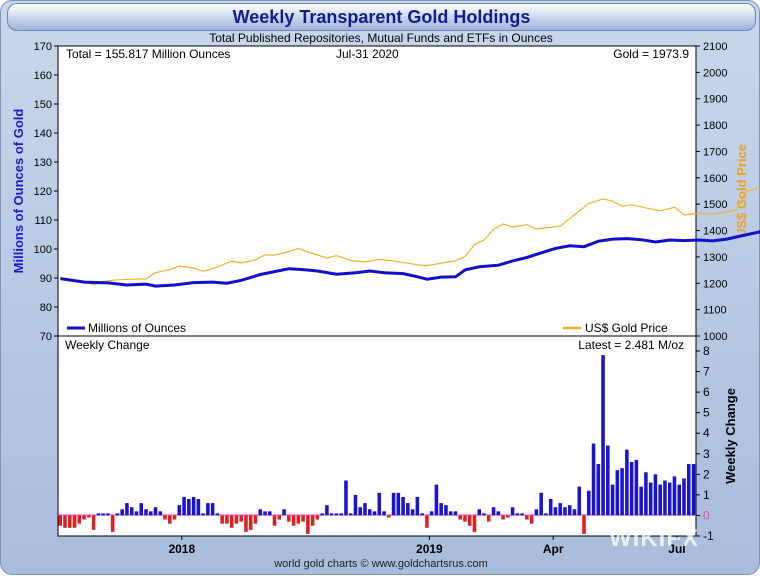 The image size is (760, 576). Describe the element at coordinates (43, 105) in the screenshot. I see `left-tick-label: 150` at that location.